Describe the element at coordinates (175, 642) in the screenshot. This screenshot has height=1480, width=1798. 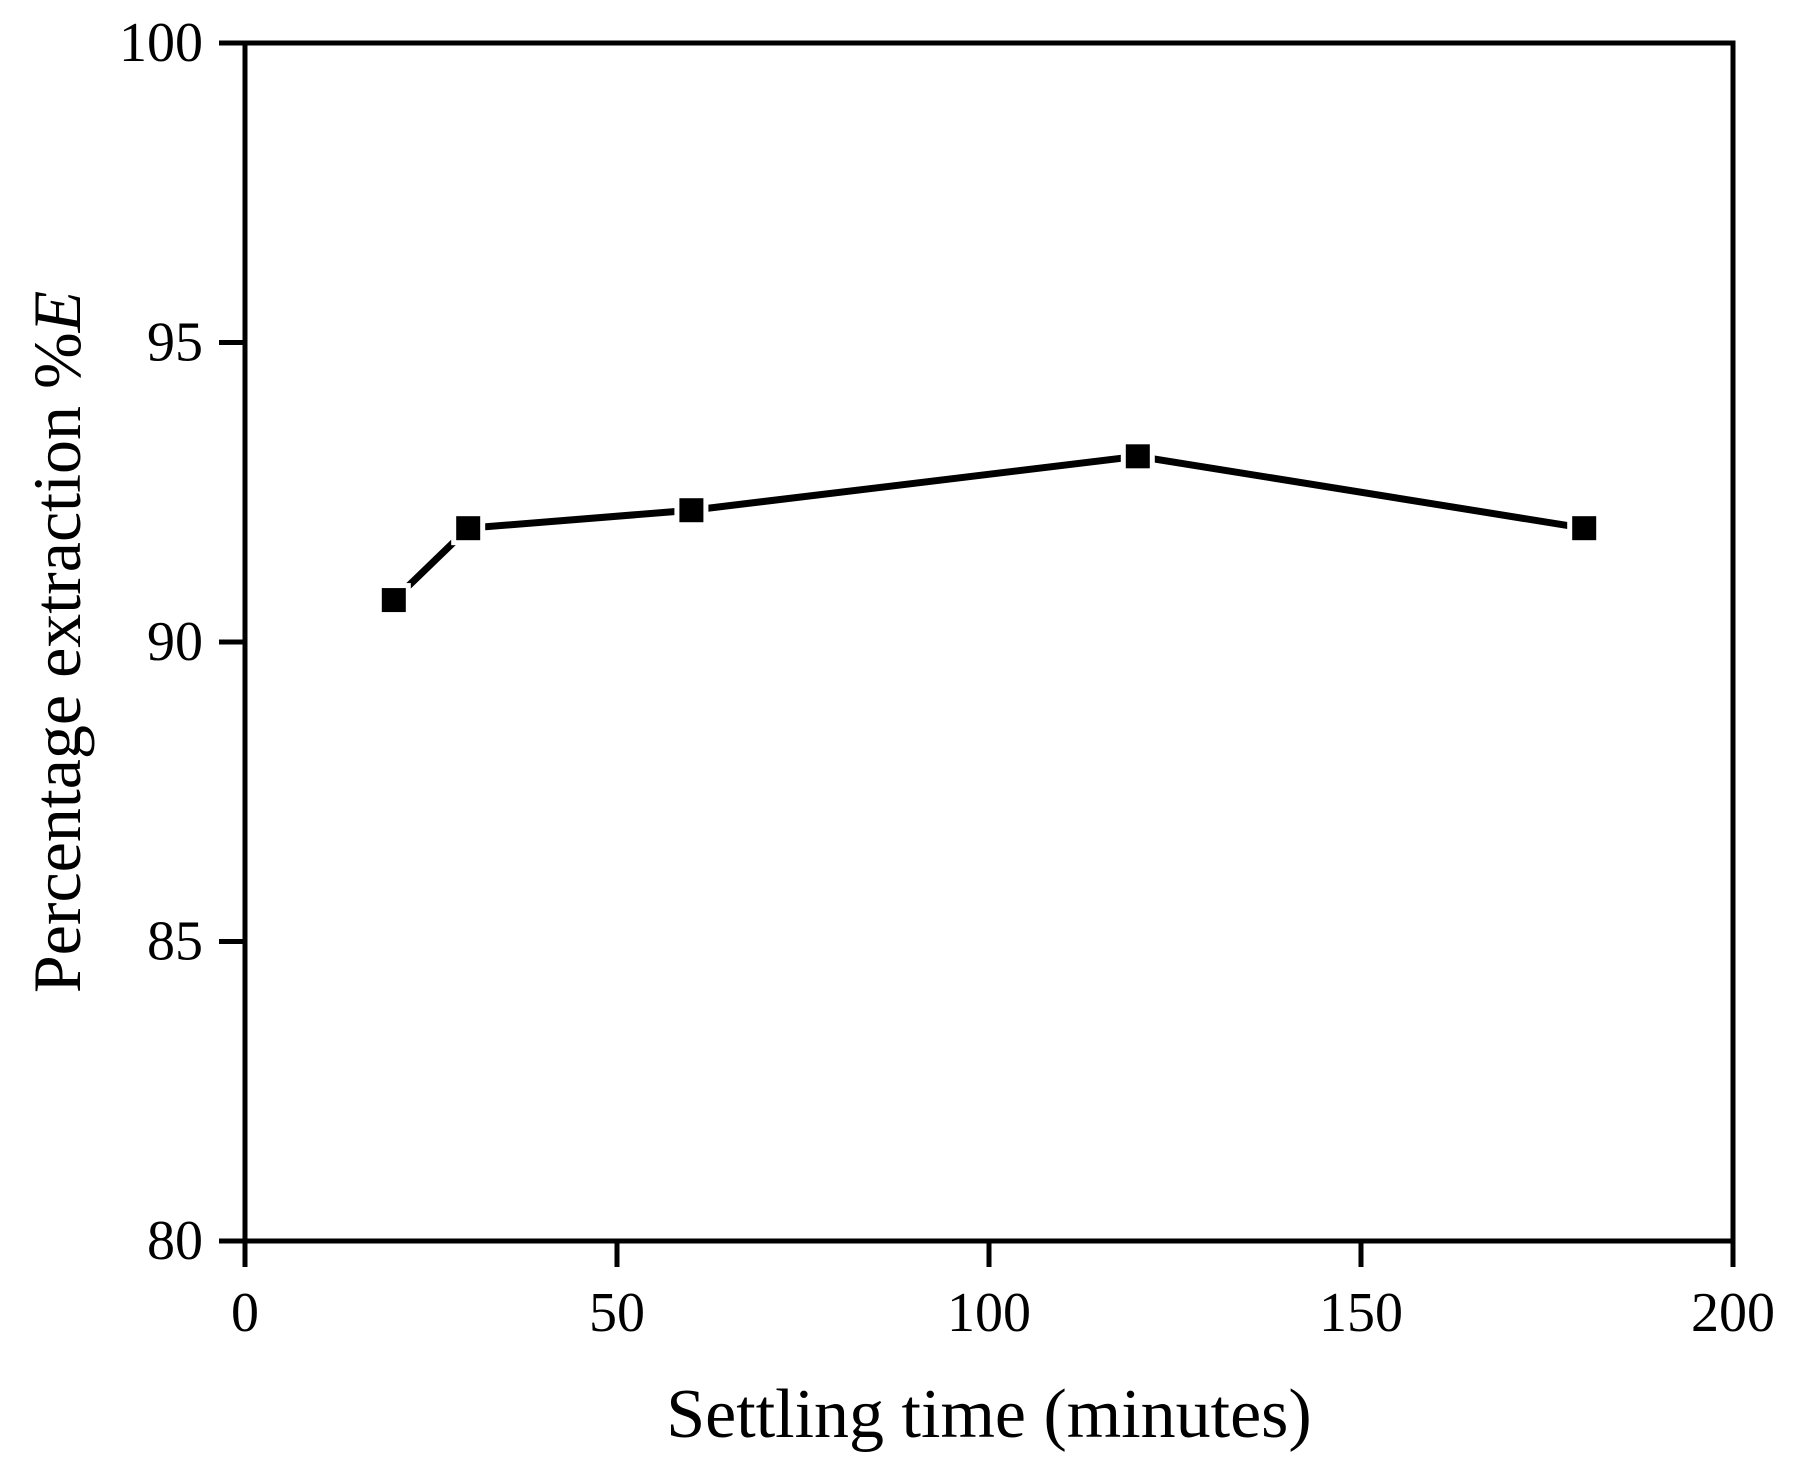
I see `y-axis-tick-label: 90` at that location.